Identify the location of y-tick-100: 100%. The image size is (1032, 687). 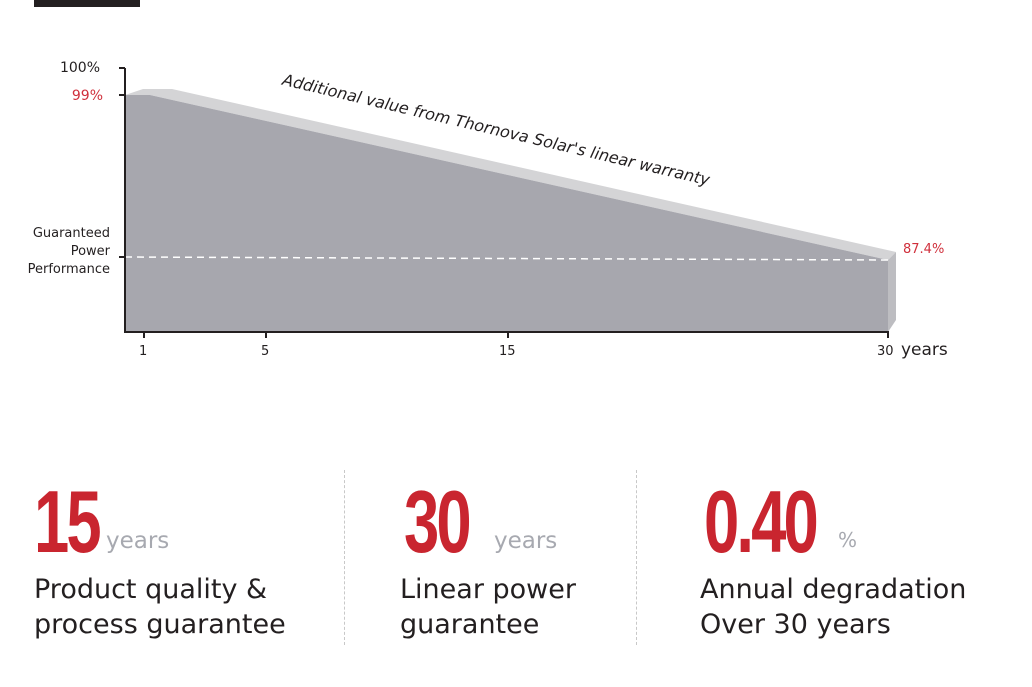
(79, 68).